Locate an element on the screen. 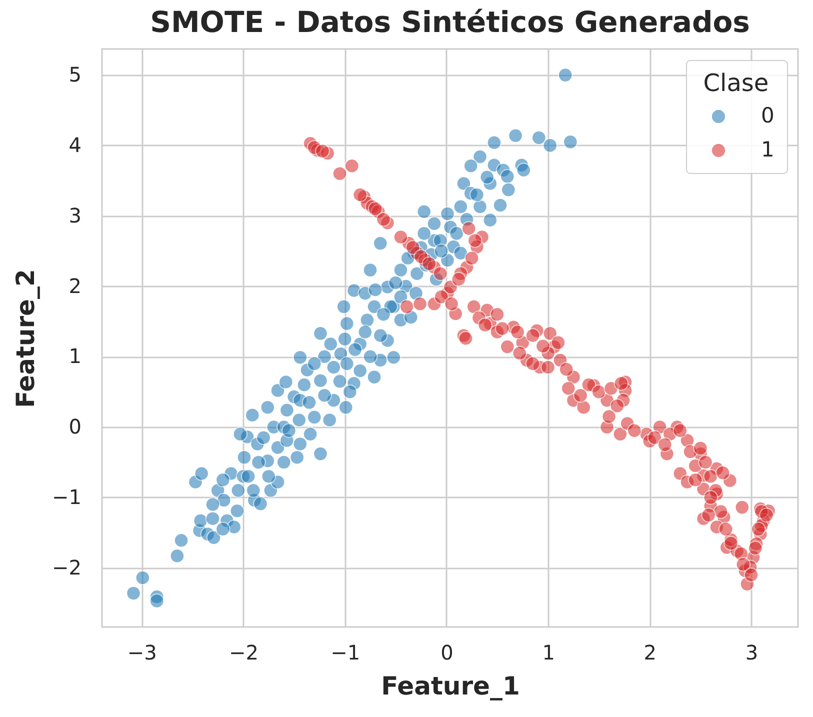 The width and height of the screenshot is (813, 717). x-tick-label: 3 is located at coordinates (751, 652).